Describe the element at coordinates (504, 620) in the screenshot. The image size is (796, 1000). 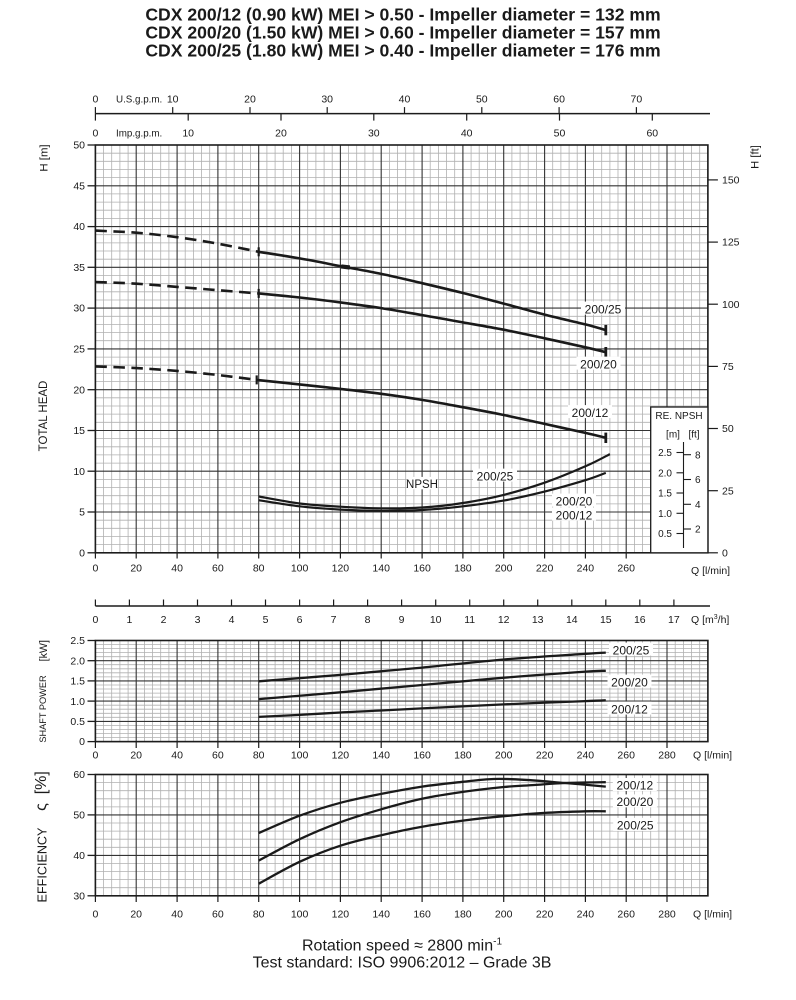
I see `svg-text: 12` at that location.